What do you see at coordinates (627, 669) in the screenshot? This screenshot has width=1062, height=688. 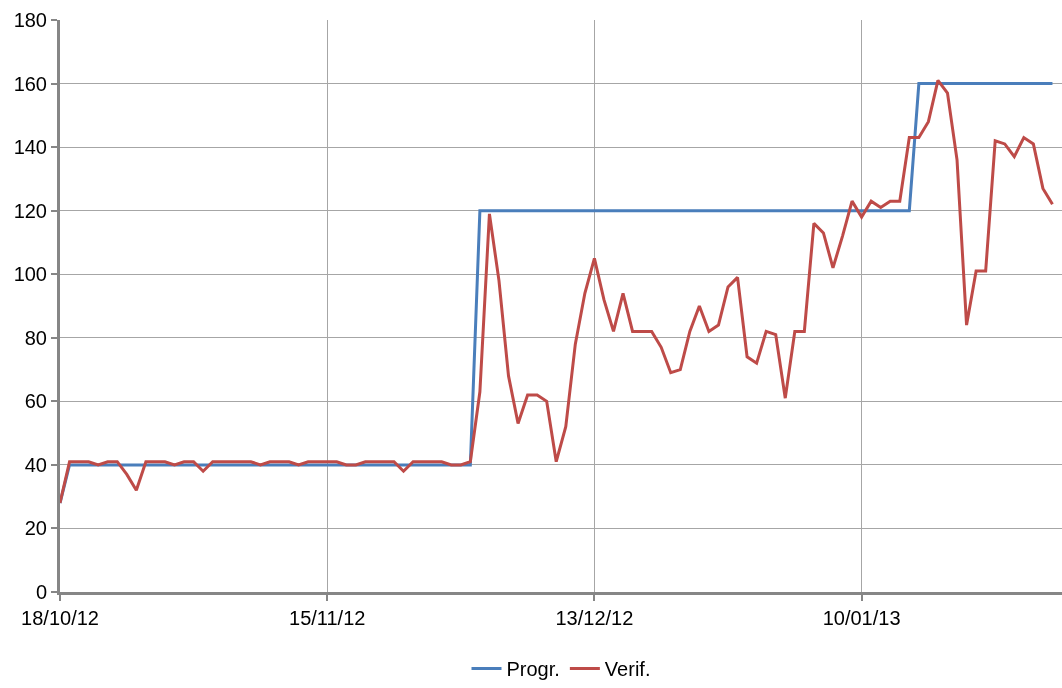 I see `legend-label: Verif.` at bounding box center [627, 669].